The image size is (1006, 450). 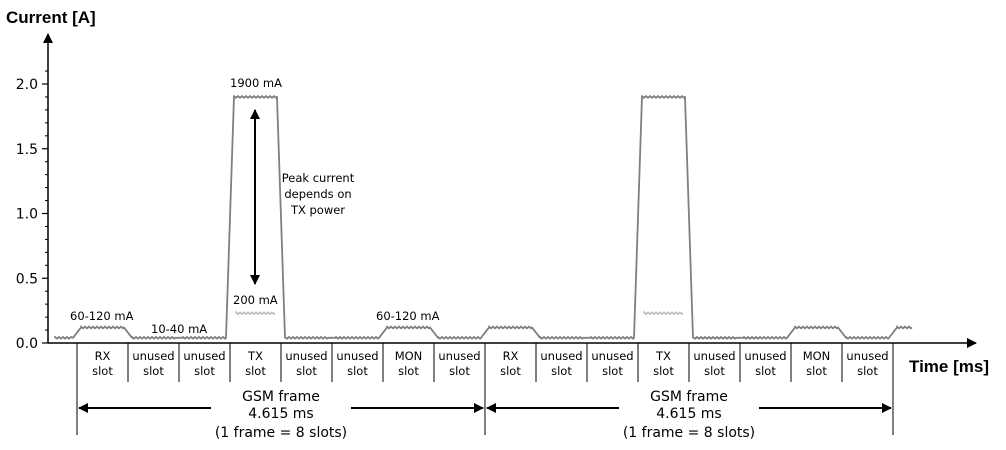 What do you see at coordinates (27, 215) in the screenshot?
I see `y-tick-label: 1.0` at bounding box center [27, 215].